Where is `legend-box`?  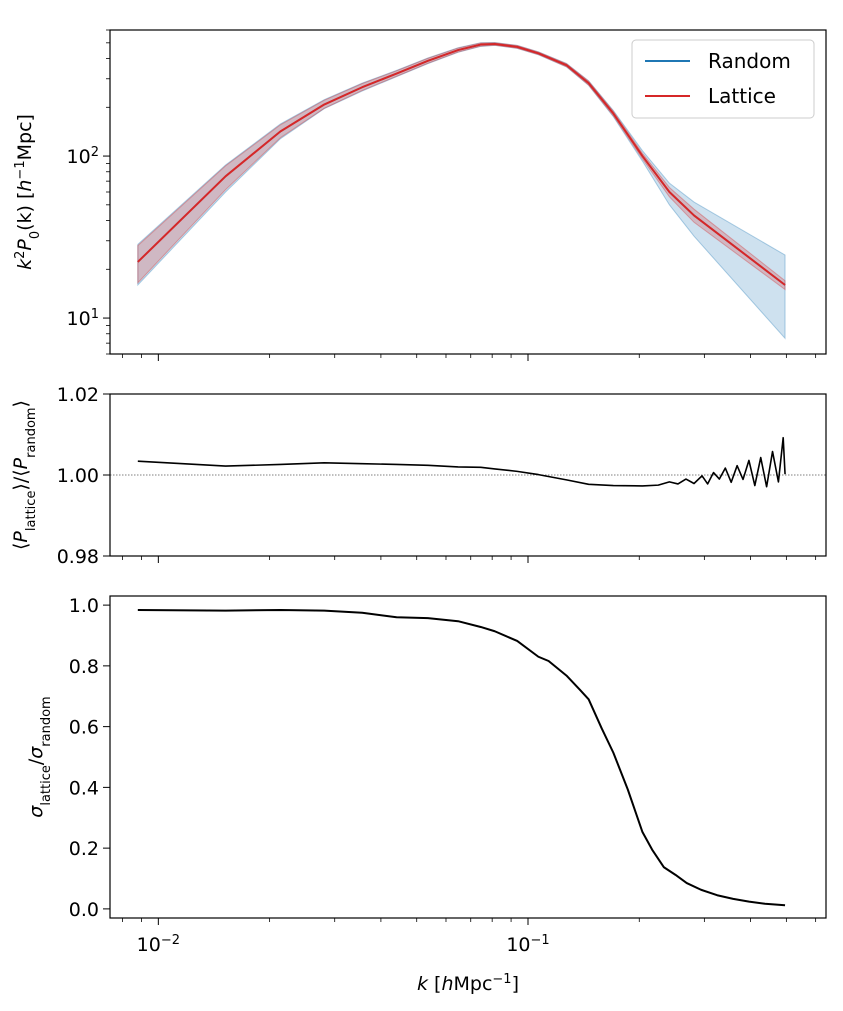
legend-box is located at coordinates (723, 79).